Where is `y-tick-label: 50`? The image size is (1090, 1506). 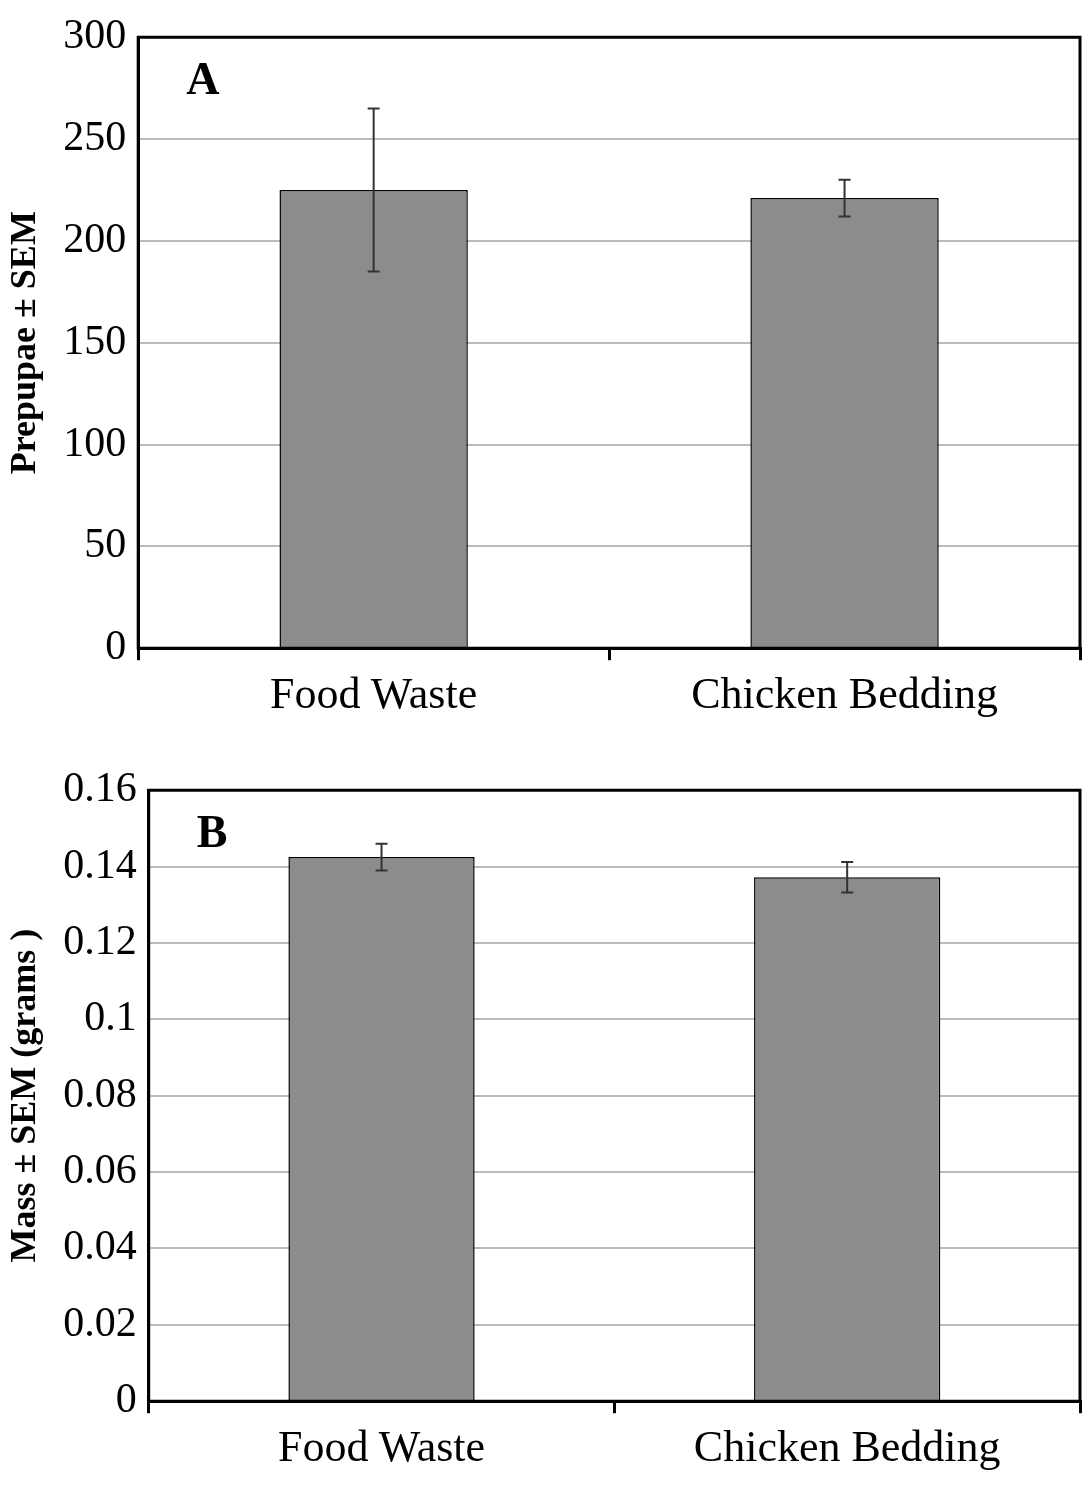 y-tick-label: 50 is located at coordinates (105, 543).